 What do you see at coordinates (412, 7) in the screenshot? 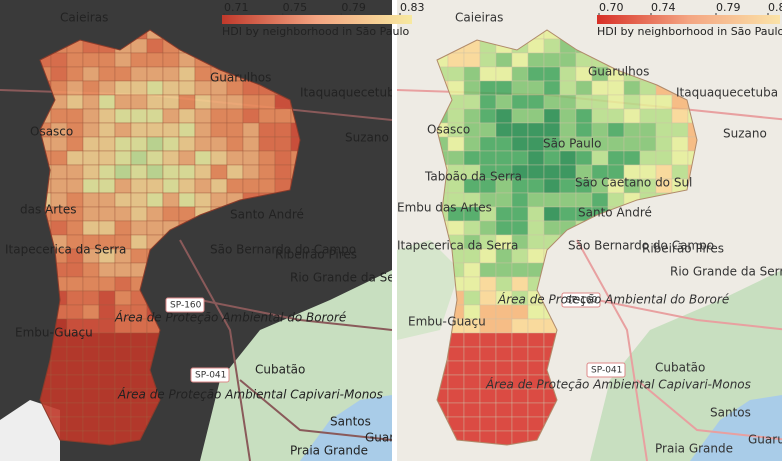
I see `legend-tick-label: 0.83` at bounding box center [412, 7].